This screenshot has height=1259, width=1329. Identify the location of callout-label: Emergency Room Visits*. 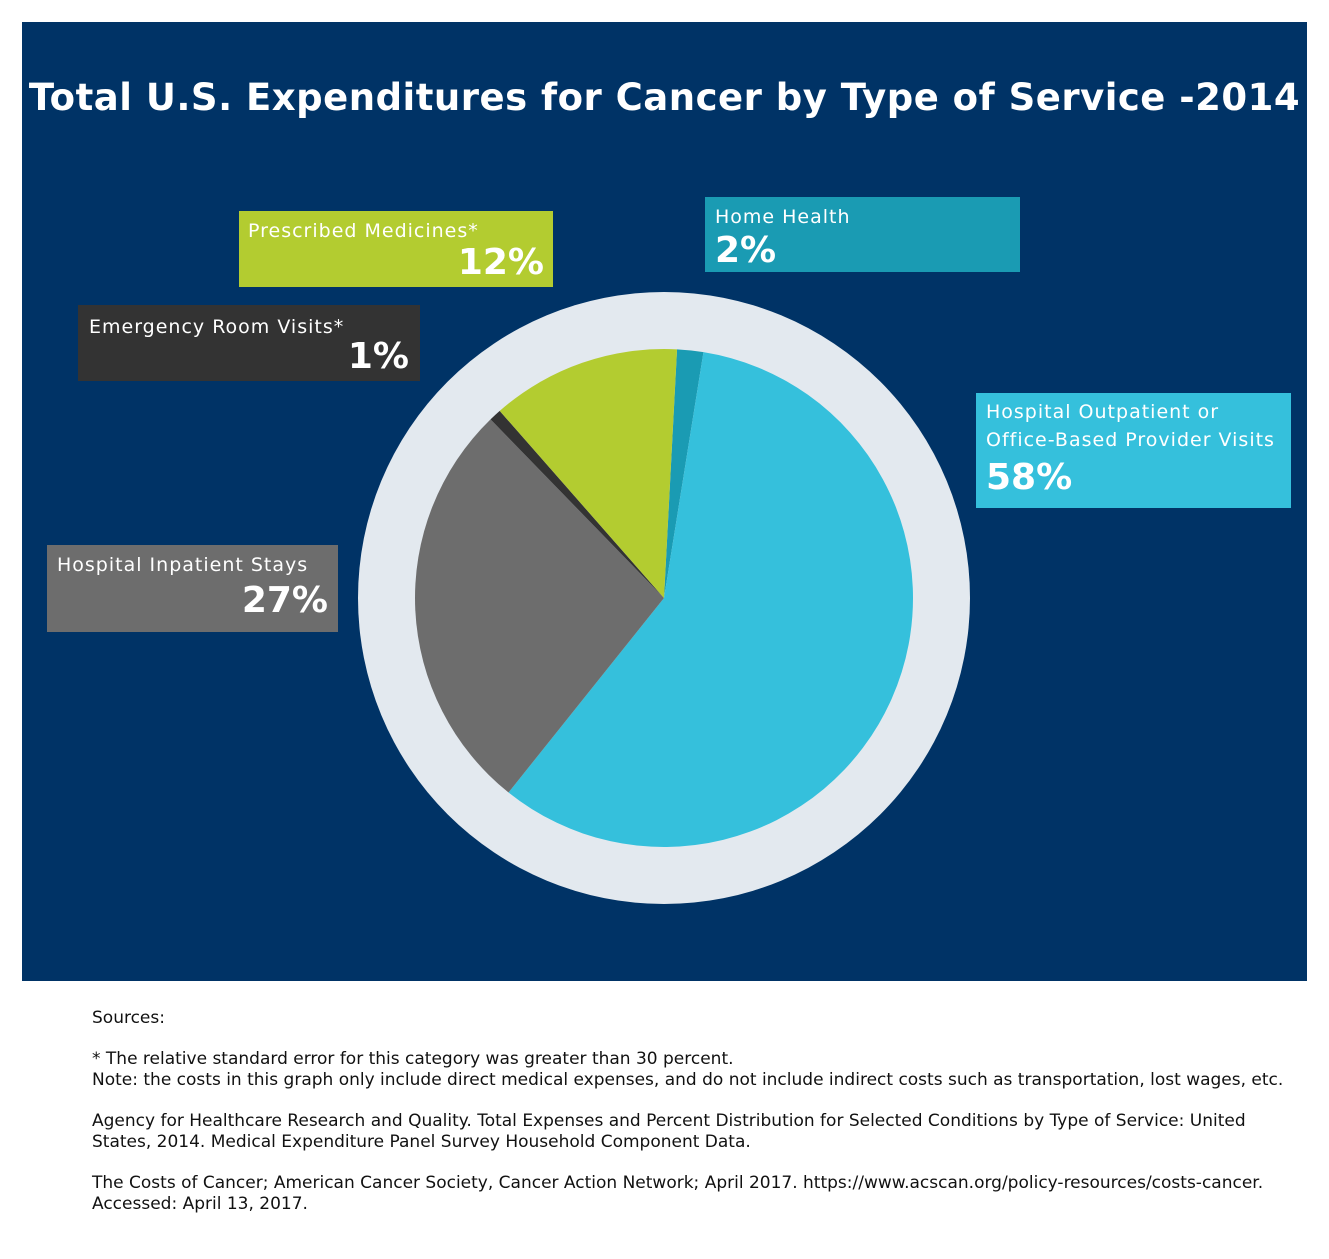
(217, 327).